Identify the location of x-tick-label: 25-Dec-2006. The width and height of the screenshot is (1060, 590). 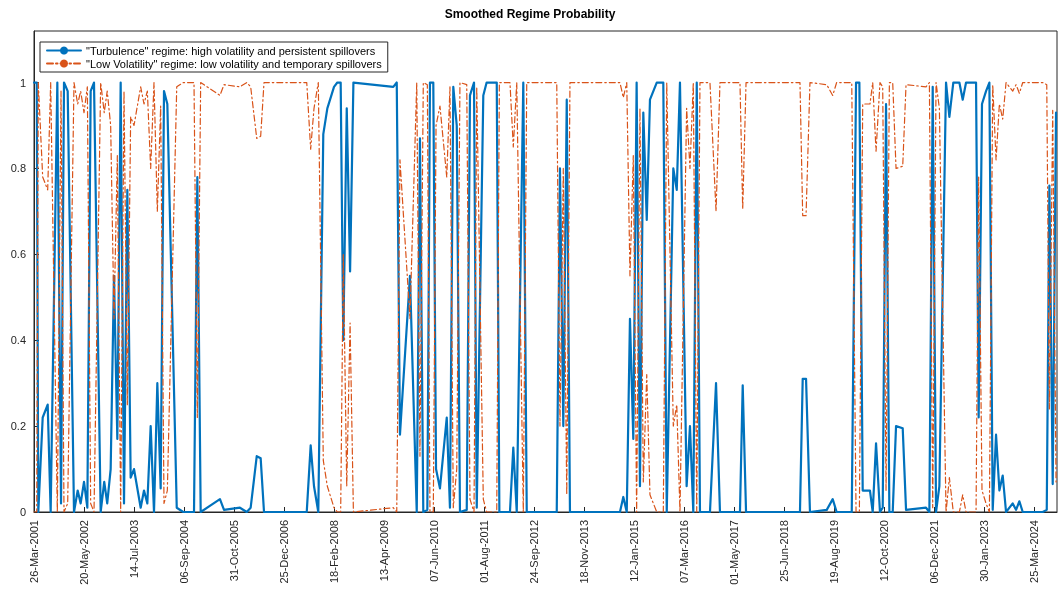
(284, 552).